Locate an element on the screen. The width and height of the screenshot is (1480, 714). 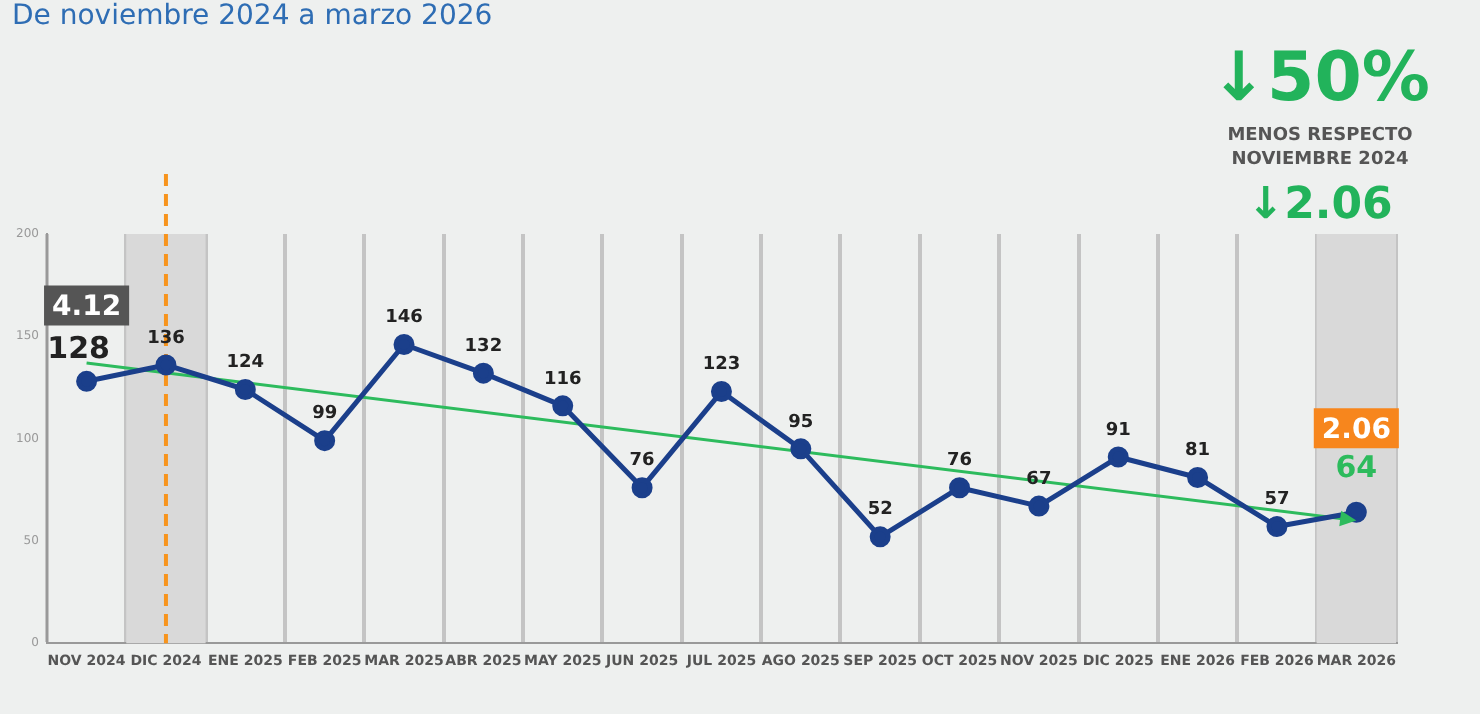
data-label: 132 is located at coordinates (483, 346).